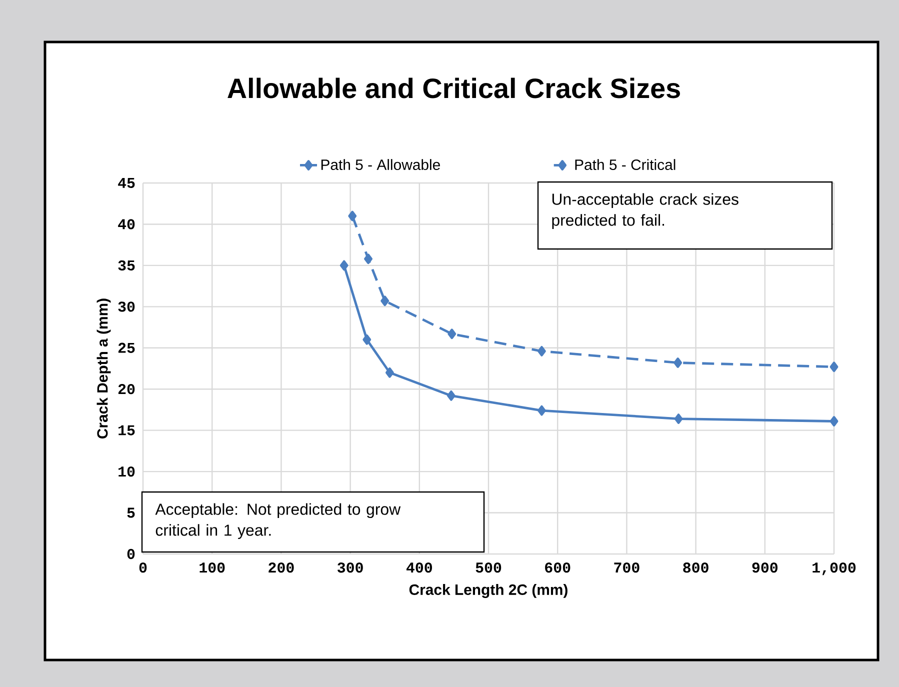  What do you see at coordinates (278, 521) in the screenshot?
I see `annotation: Acceptable: Not predicted to grow critical in 1 year.` at bounding box center [278, 521].